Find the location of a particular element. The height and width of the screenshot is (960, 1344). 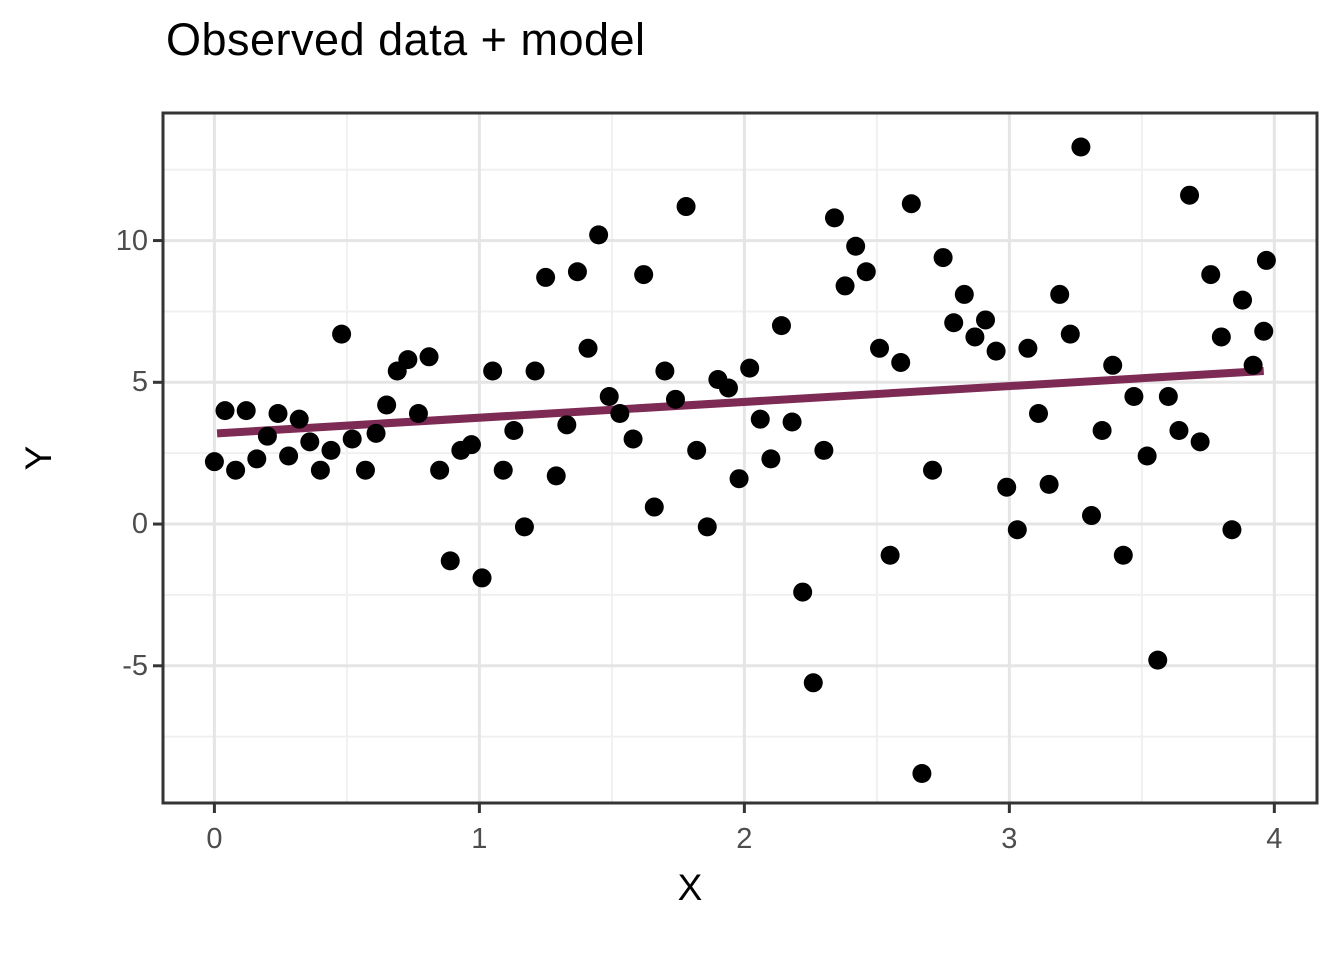

x-axis-tick-label: 1 is located at coordinates (479, 839).